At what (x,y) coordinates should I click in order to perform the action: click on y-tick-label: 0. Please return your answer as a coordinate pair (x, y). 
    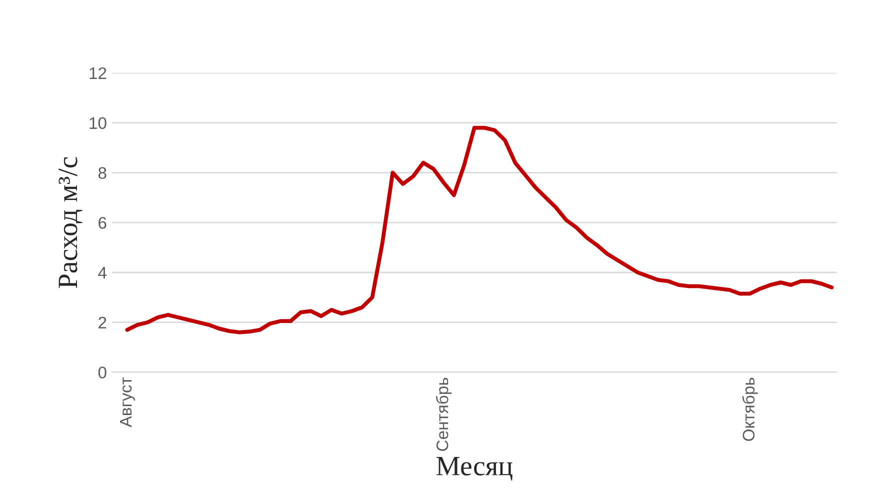
    Looking at the image, I should click on (102, 372).